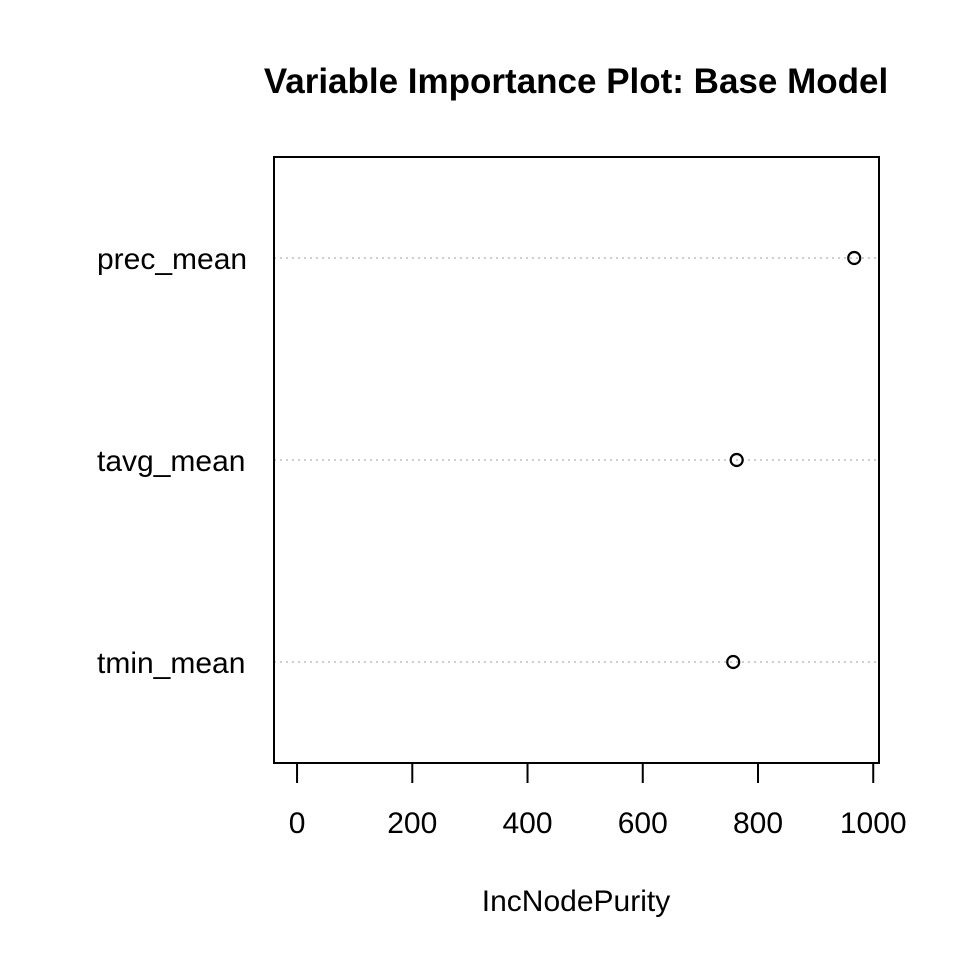 Image resolution: width=960 pixels, height=960 pixels. Describe the element at coordinates (598, 801) in the screenshot. I see `x-axis: 0 200 400 600 800 1000` at that location.